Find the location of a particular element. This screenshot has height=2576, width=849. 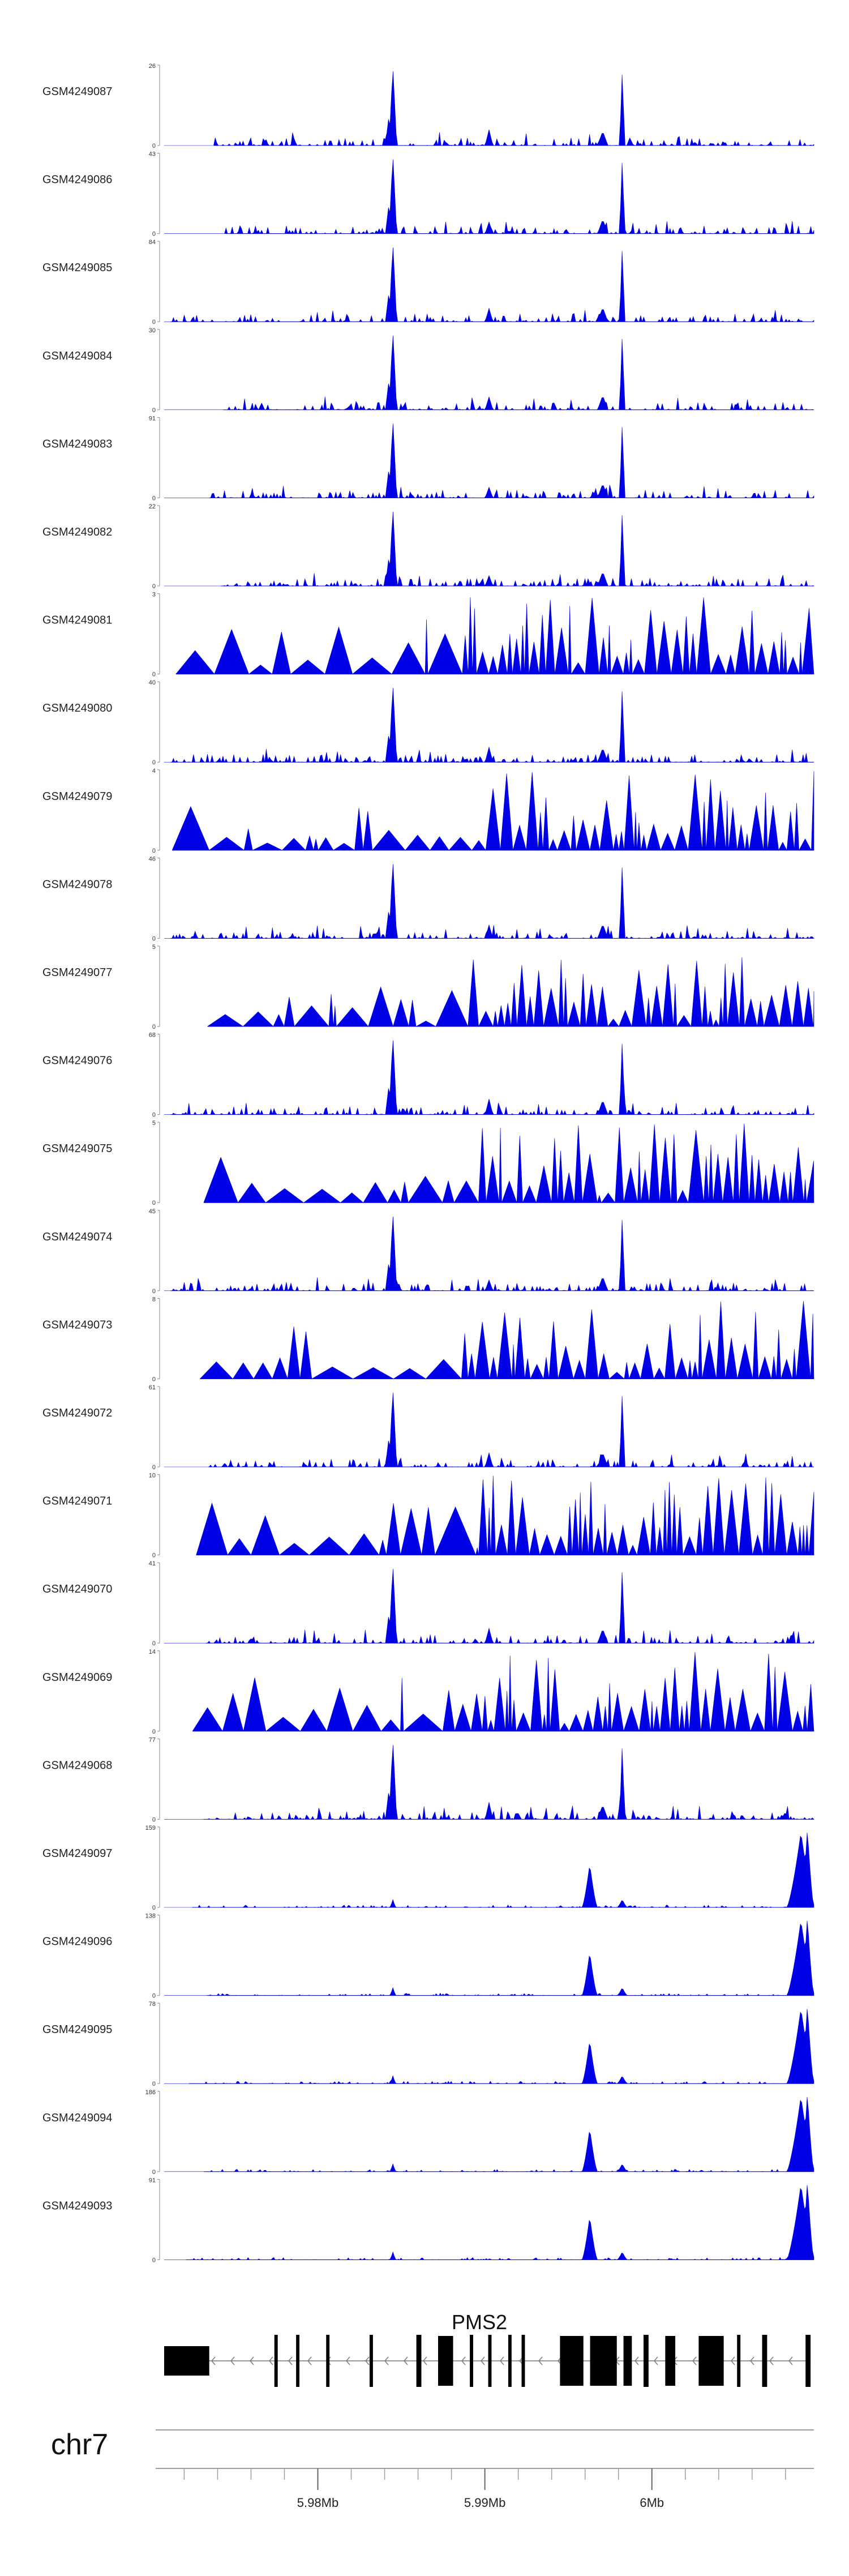

track-gsm4249073: GSM4249073 8 0 is located at coordinates (428, 1339).